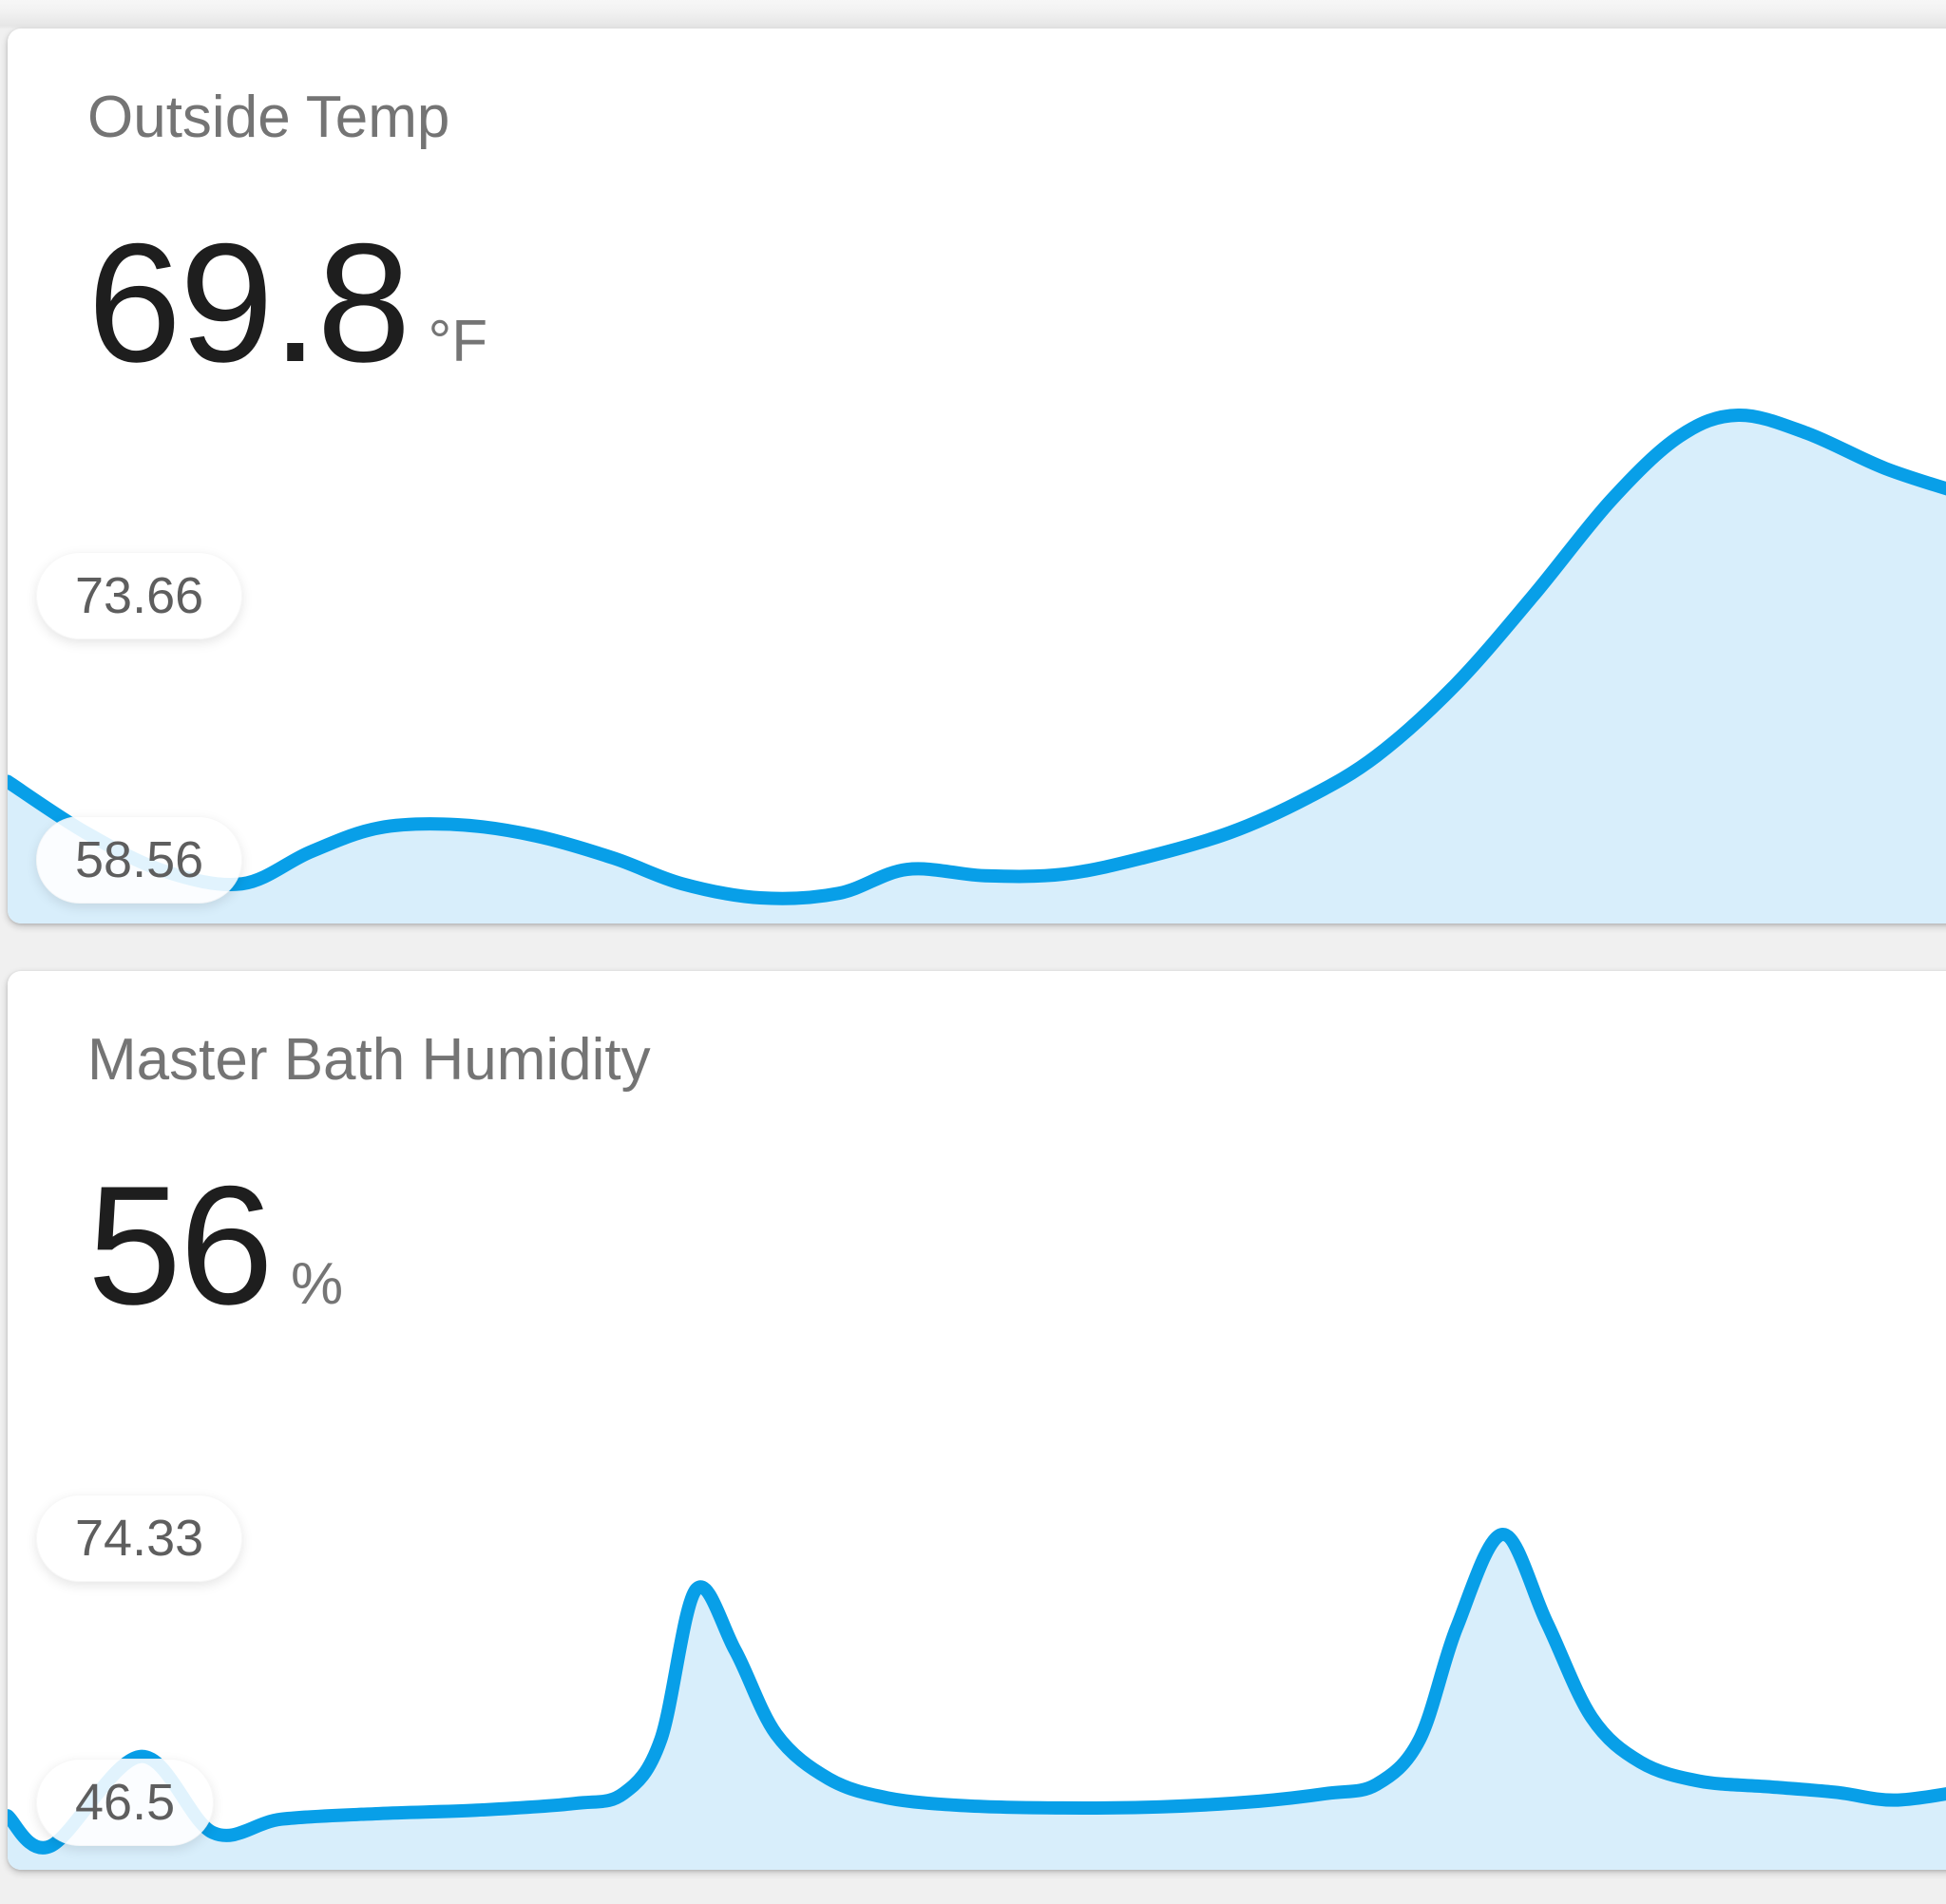  Describe the element at coordinates (139, 860) in the screenshot. I see `graph-min-badge: 58.56` at that location.